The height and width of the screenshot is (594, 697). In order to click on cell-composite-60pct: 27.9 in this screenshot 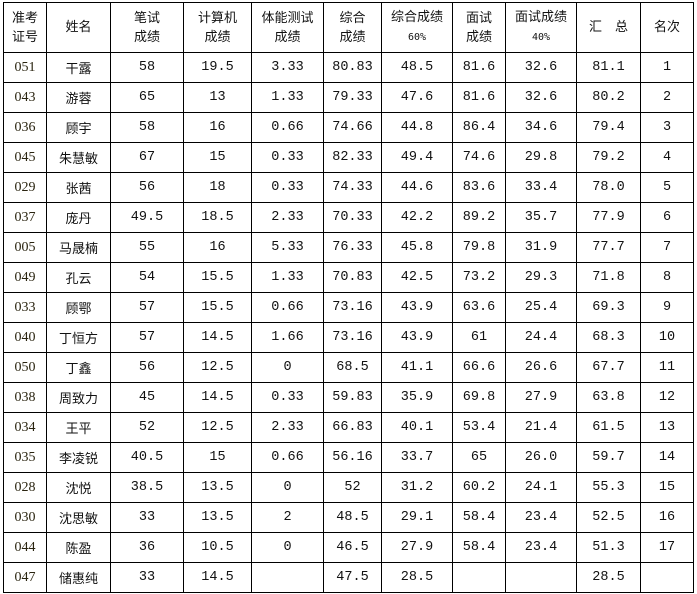, I will do `click(417, 547)`.